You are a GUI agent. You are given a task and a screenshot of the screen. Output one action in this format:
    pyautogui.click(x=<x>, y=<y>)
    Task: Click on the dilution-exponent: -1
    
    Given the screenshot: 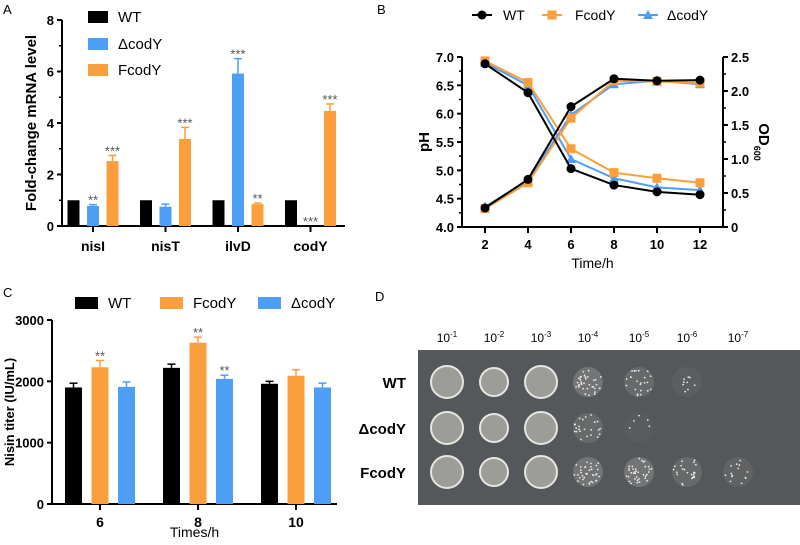 What is the action you would take?
    pyautogui.click(x=454, y=334)
    